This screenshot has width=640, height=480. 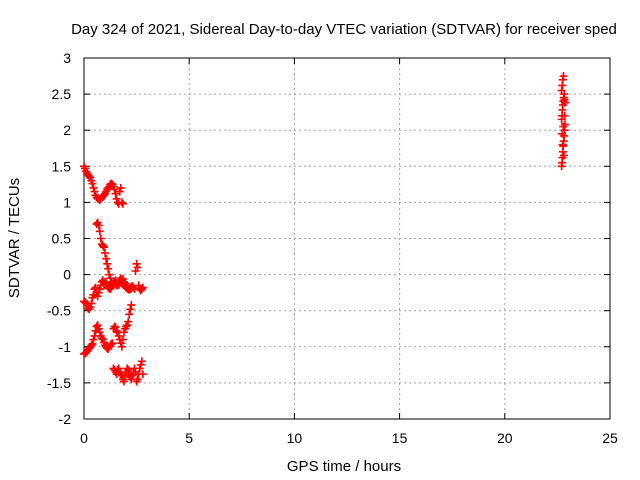 What do you see at coordinates (189, 438) in the screenshot?
I see `x-tick-label: 5` at bounding box center [189, 438].